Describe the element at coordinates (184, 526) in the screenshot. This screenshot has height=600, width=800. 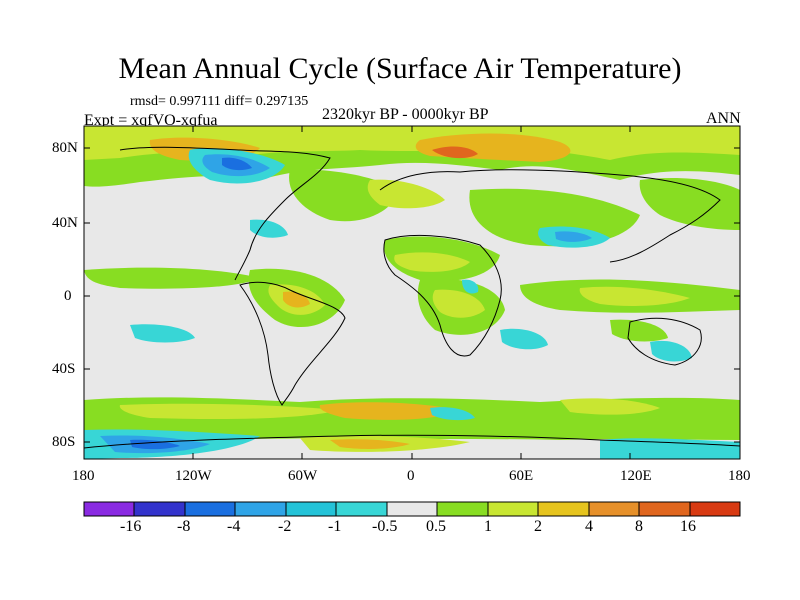
I see `colorbar-label: -8` at that location.